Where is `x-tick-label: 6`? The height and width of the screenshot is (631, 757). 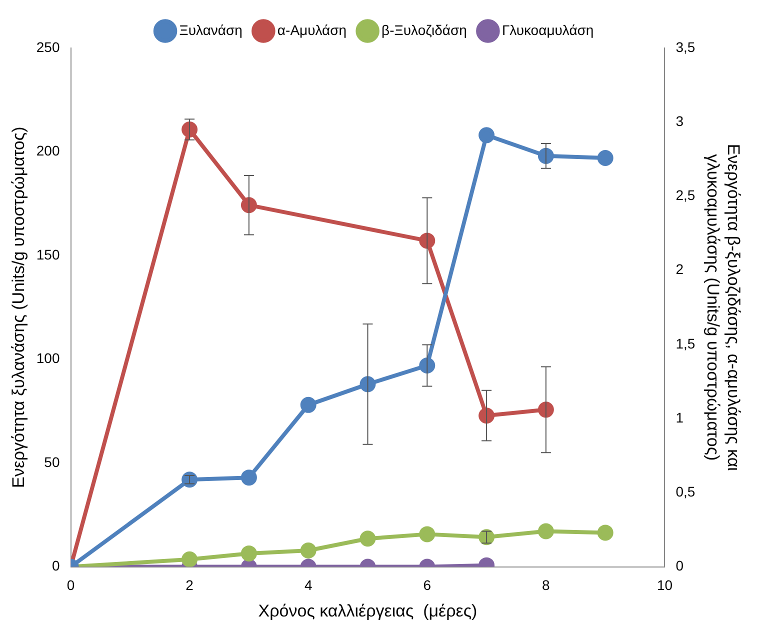
x-tick-label: 6 is located at coordinates (427, 585).